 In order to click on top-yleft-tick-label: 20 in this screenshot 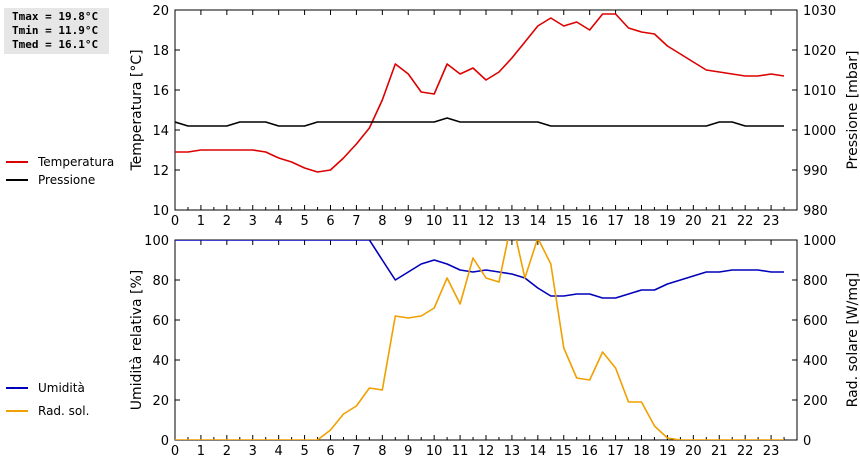, I will do `click(160, 11)`.